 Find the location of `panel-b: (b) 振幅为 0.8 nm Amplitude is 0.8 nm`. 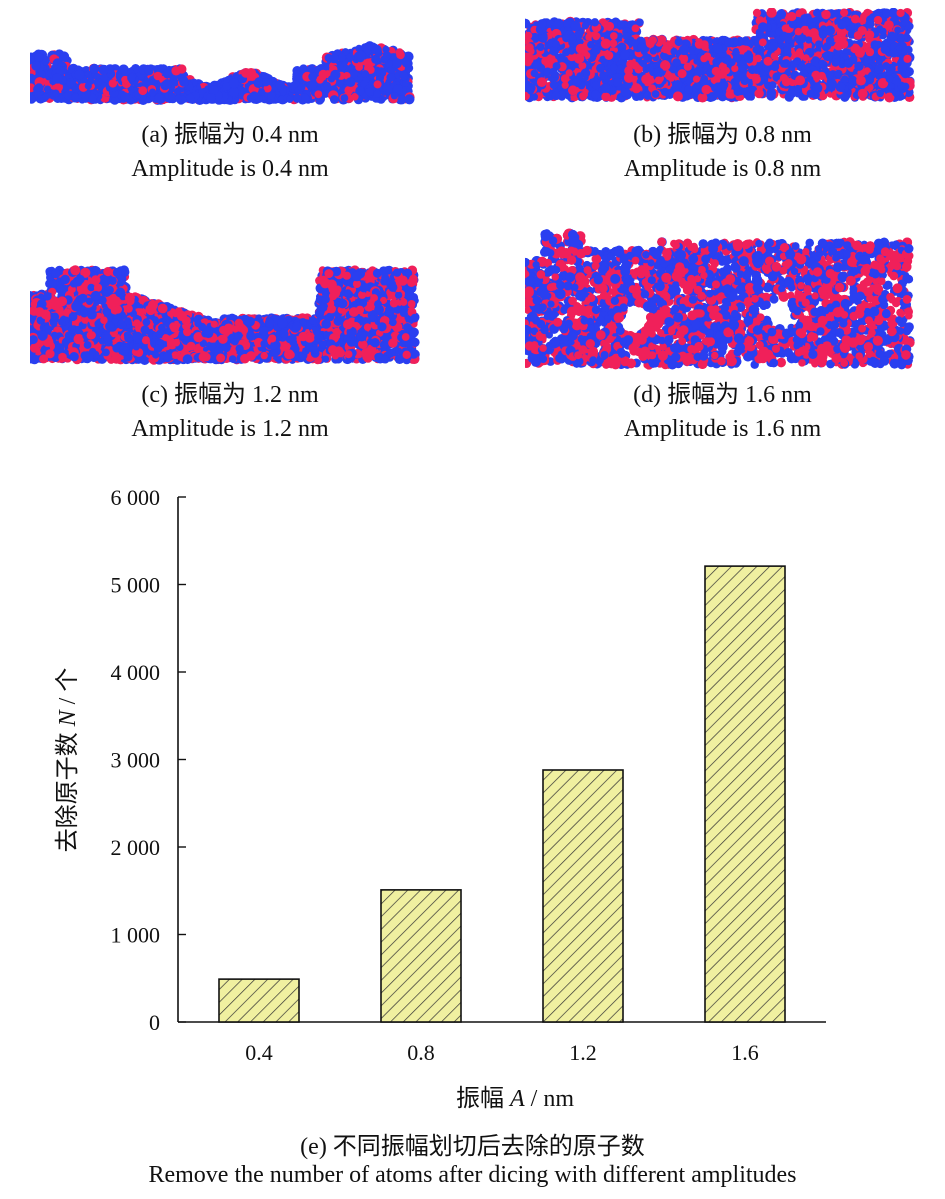

panel-b: (b) 振幅为 0.8 nm Amplitude is 0.8 nm is located at coordinates (722, 103).